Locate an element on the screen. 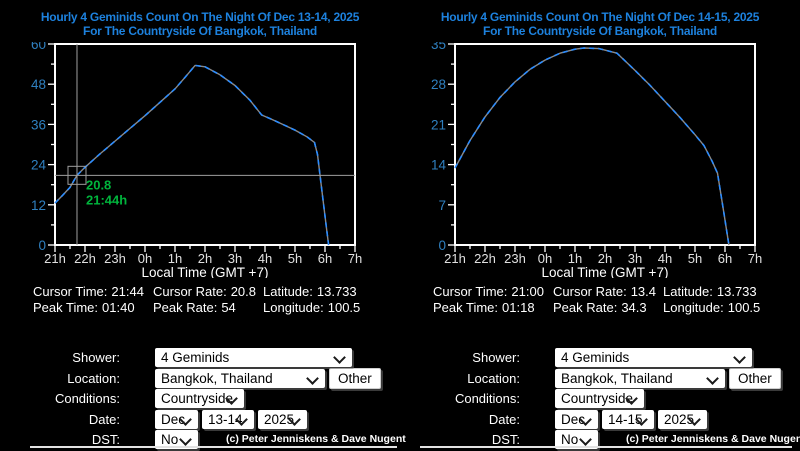 The height and width of the screenshot is (451, 800). night-select: 14-15 is located at coordinates (628, 419).